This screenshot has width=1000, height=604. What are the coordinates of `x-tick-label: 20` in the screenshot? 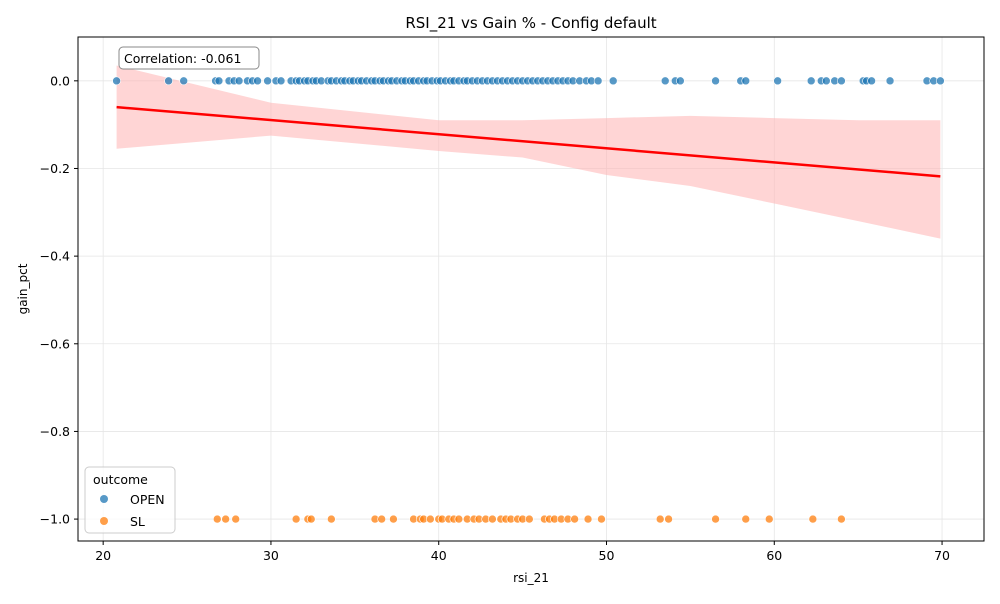 It's located at (103, 555).